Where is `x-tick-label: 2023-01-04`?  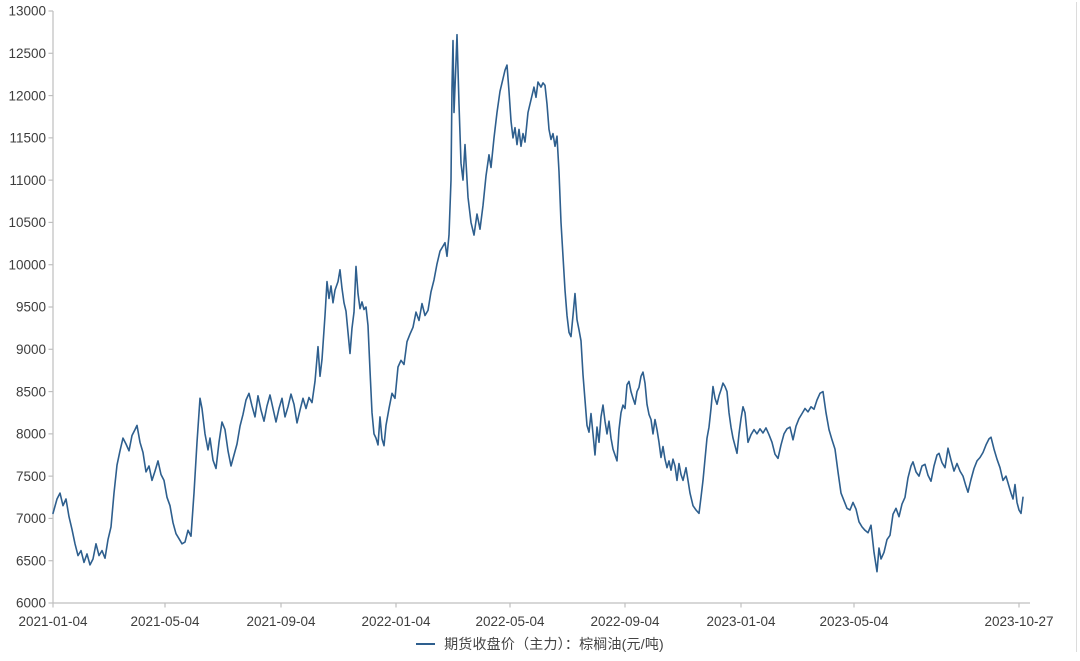 x-tick-label: 2023-01-04 is located at coordinates (741, 621).